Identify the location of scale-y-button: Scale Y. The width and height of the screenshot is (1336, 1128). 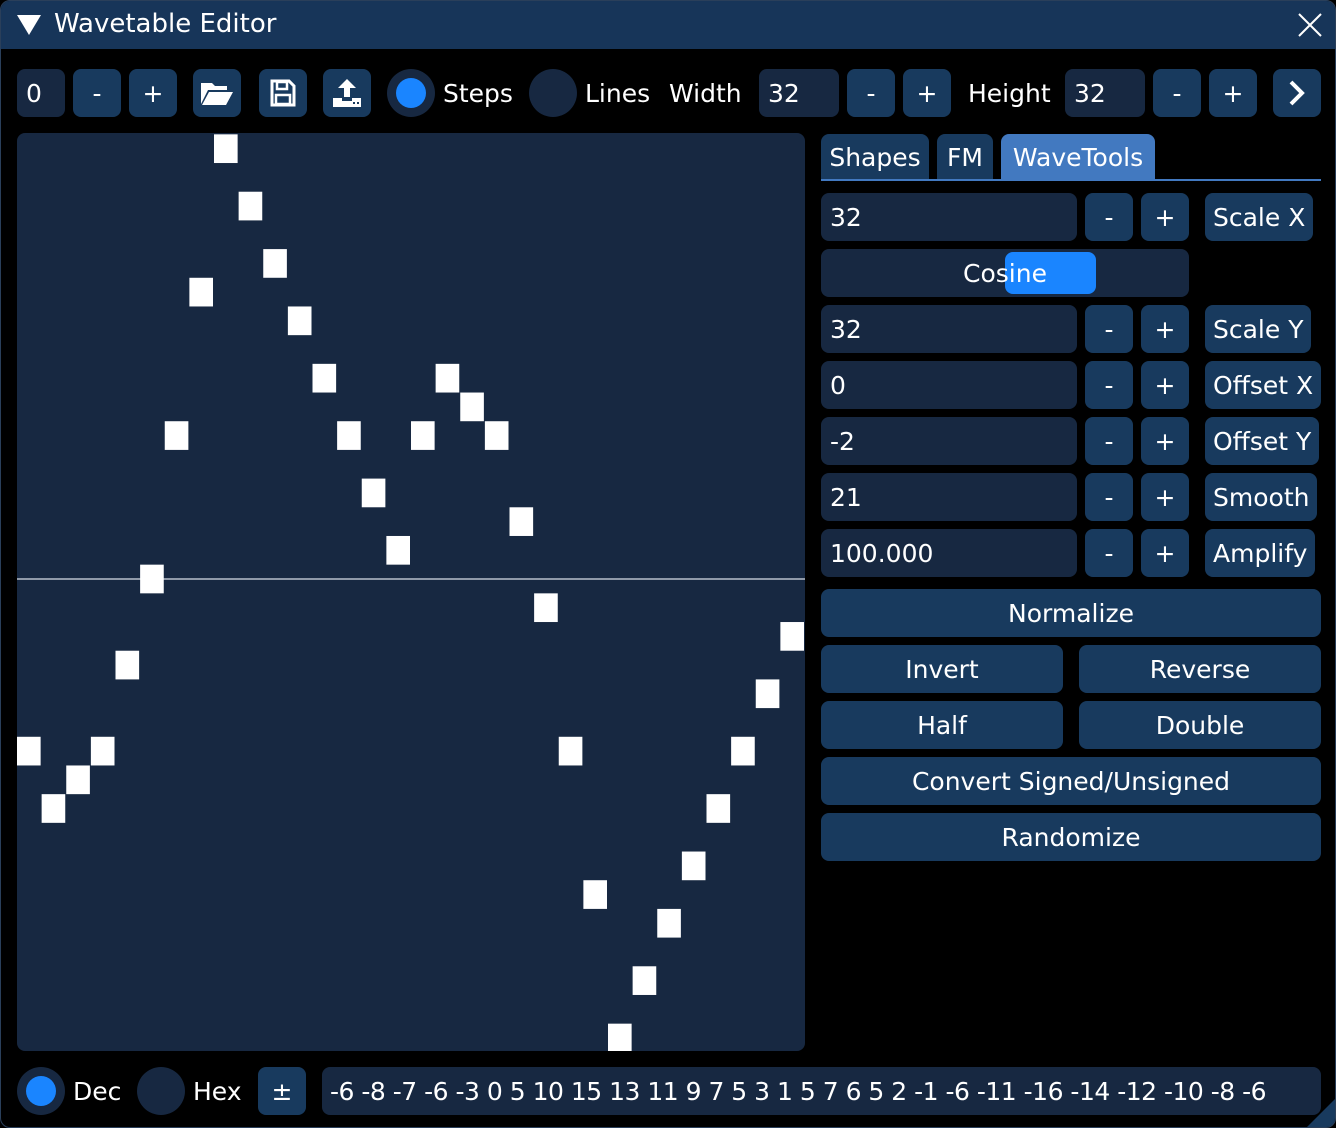
(1258, 329).